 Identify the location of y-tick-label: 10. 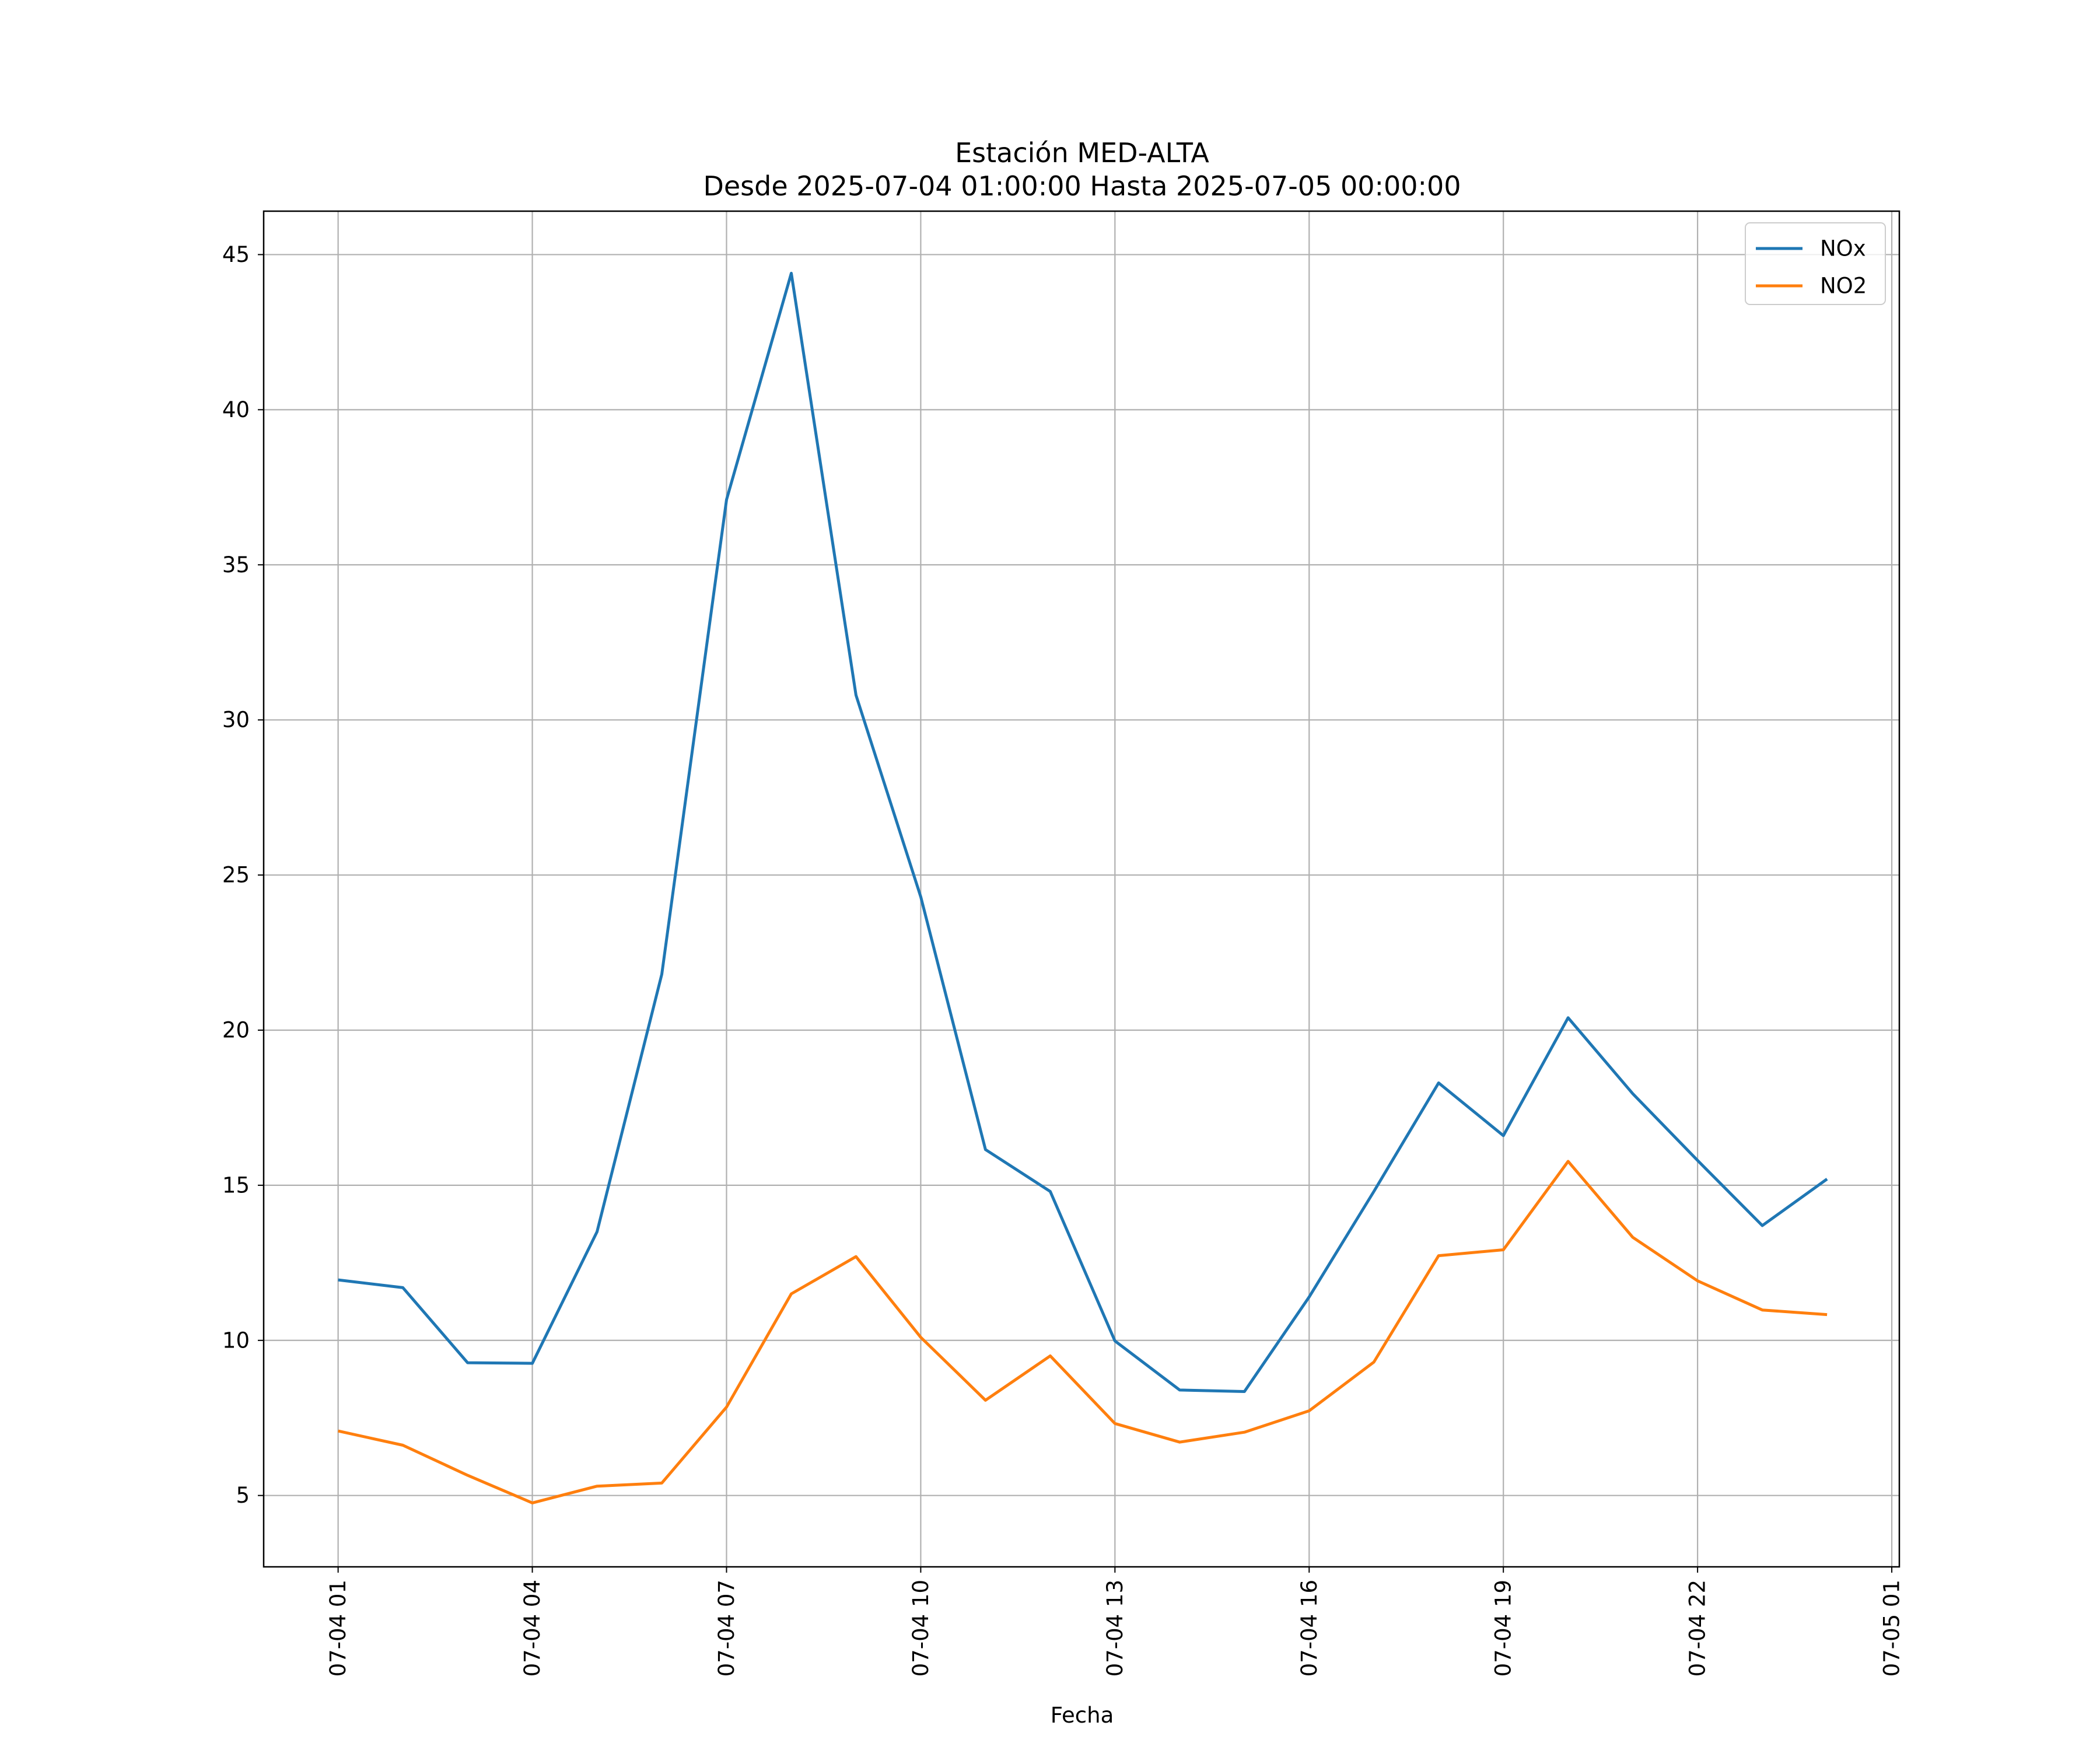
(236, 1340).